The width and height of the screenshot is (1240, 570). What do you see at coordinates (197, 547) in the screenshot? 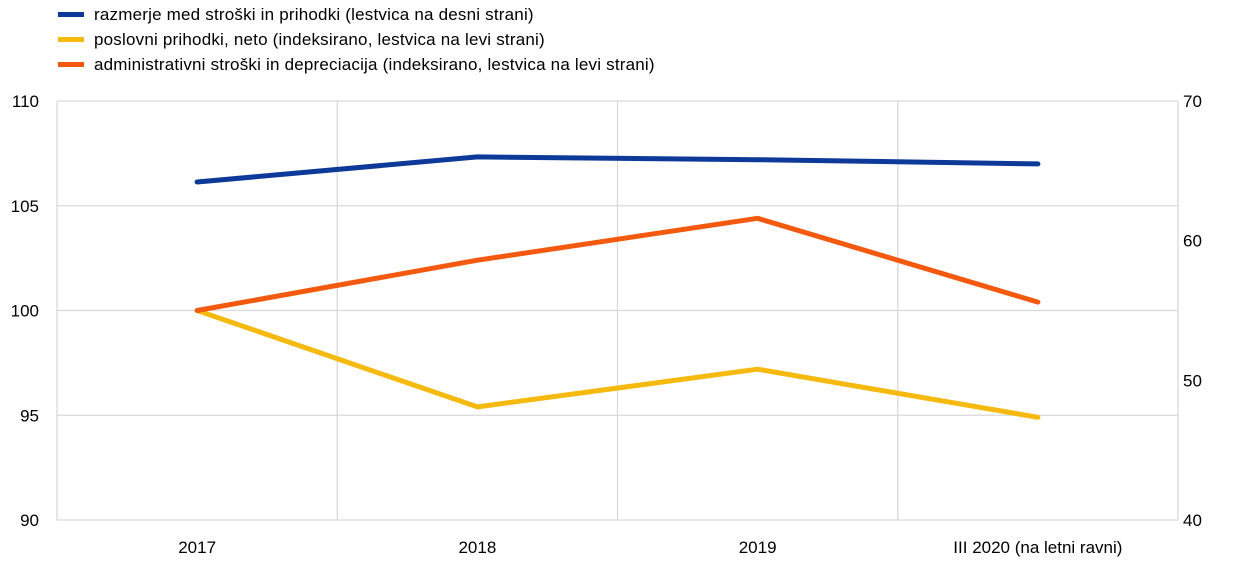
I see `x-tick-label: 2017` at bounding box center [197, 547].